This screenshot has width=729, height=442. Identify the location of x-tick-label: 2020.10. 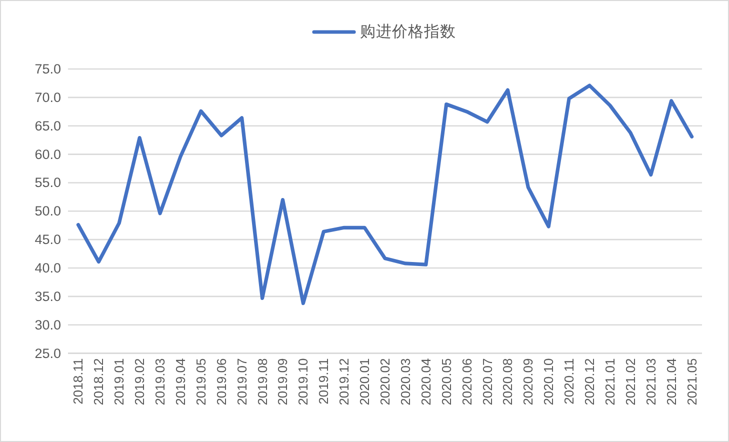
(548, 382).